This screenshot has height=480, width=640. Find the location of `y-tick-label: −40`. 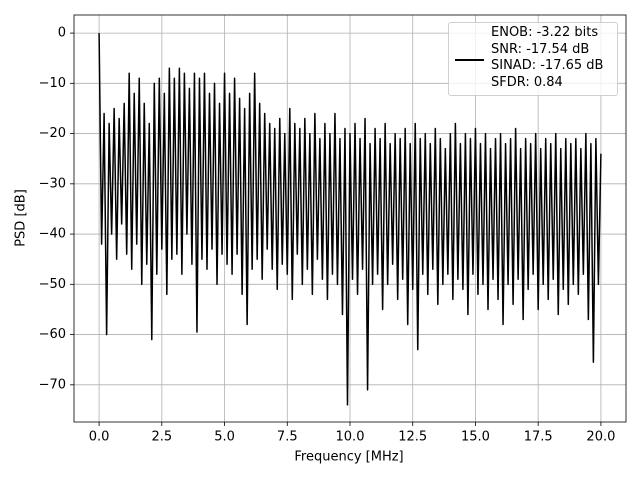

y-tick-label: −40 is located at coordinates (52, 234).